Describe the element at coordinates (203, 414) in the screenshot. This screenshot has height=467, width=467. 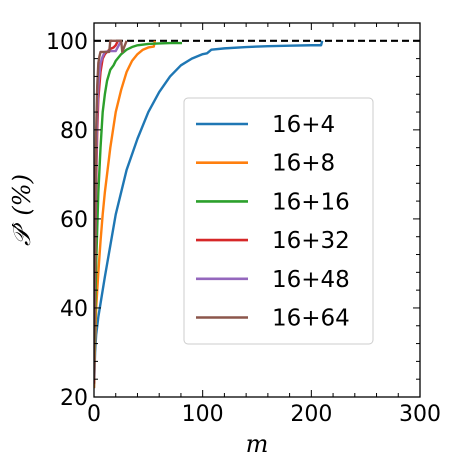
I see `x-tick-label: 100` at that location.